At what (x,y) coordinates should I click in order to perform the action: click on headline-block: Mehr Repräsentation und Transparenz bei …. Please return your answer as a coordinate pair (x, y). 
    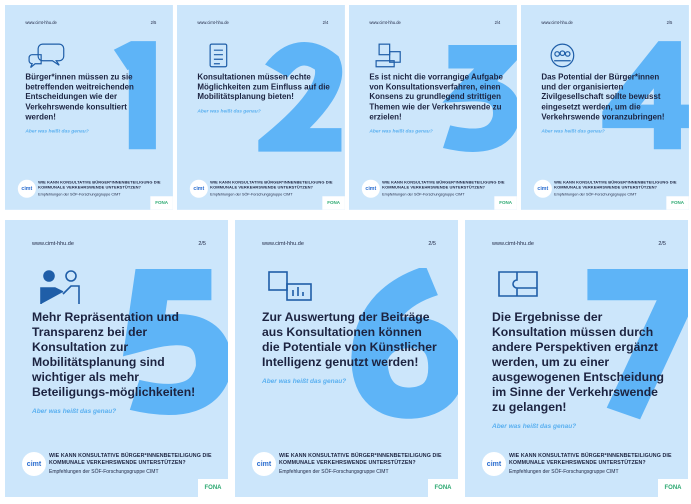
    Looking at the image, I should click on (121, 362).